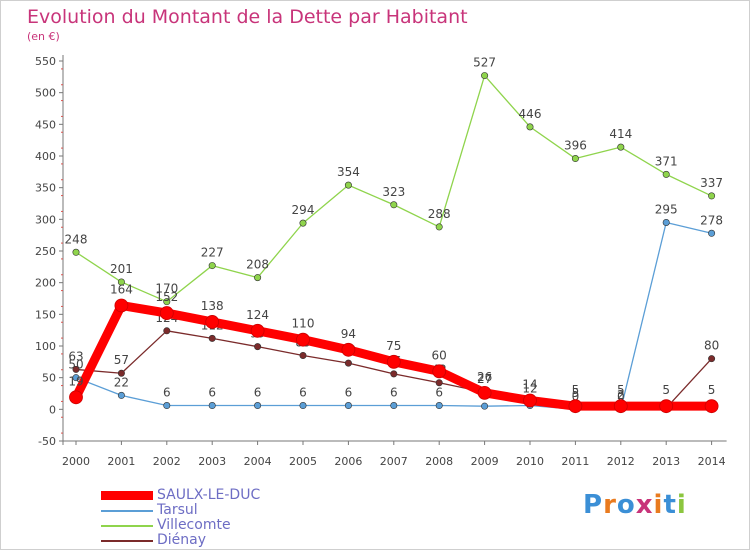 The width and height of the screenshot is (750, 550). What do you see at coordinates (530, 114) in the screenshot?
I see `data-label: 446` at bounding box center [530, 114].